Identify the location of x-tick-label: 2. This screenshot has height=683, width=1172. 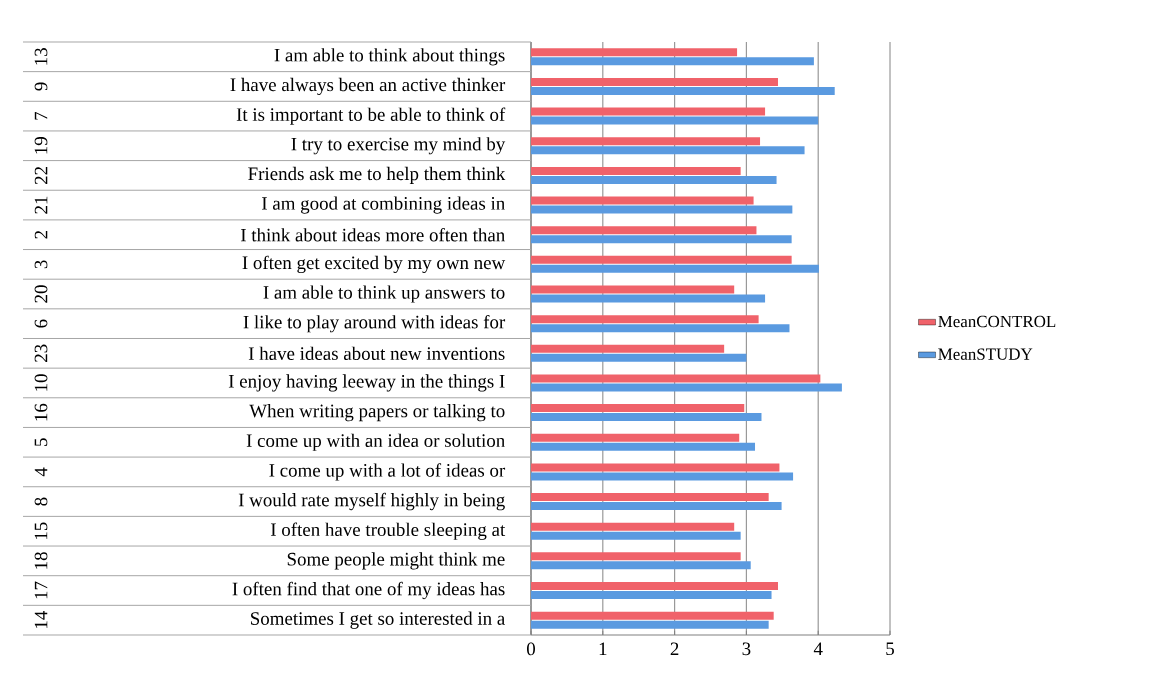
(674, 649).